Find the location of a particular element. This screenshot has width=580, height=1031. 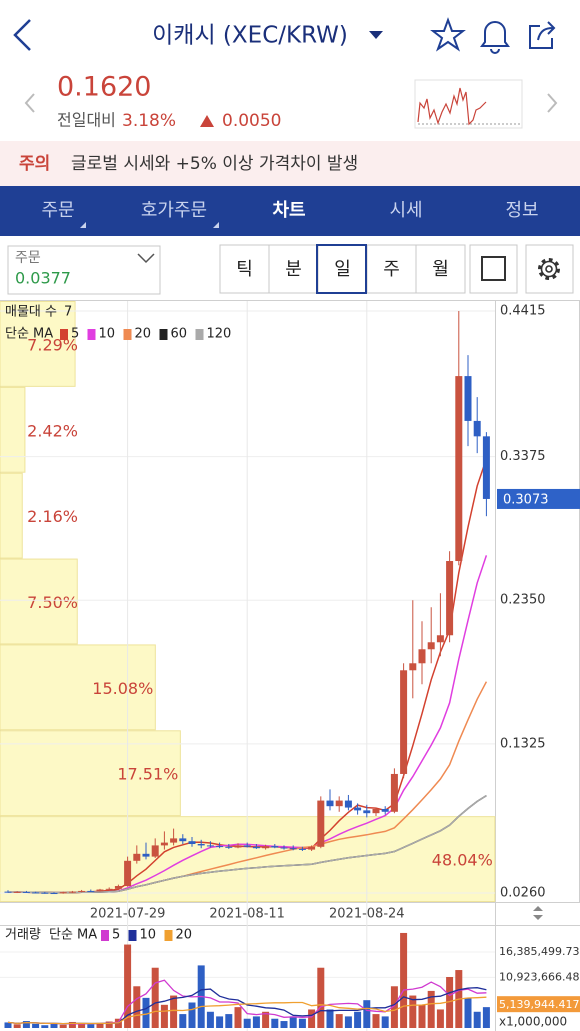

drawing-button is located at coordinates (493, 269).